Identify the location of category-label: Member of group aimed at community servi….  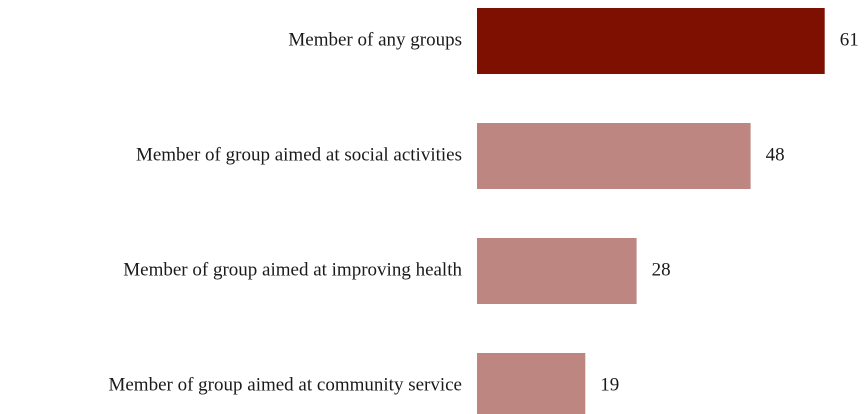
(285, 384).